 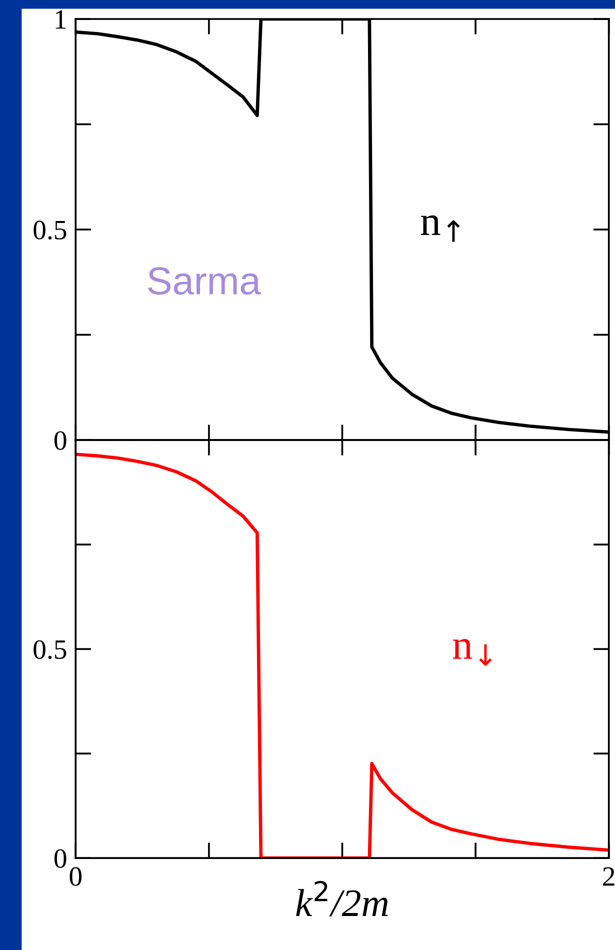 I want to click on x-axis-title: k$^{2}$/2m, so click(x=342, y=898).